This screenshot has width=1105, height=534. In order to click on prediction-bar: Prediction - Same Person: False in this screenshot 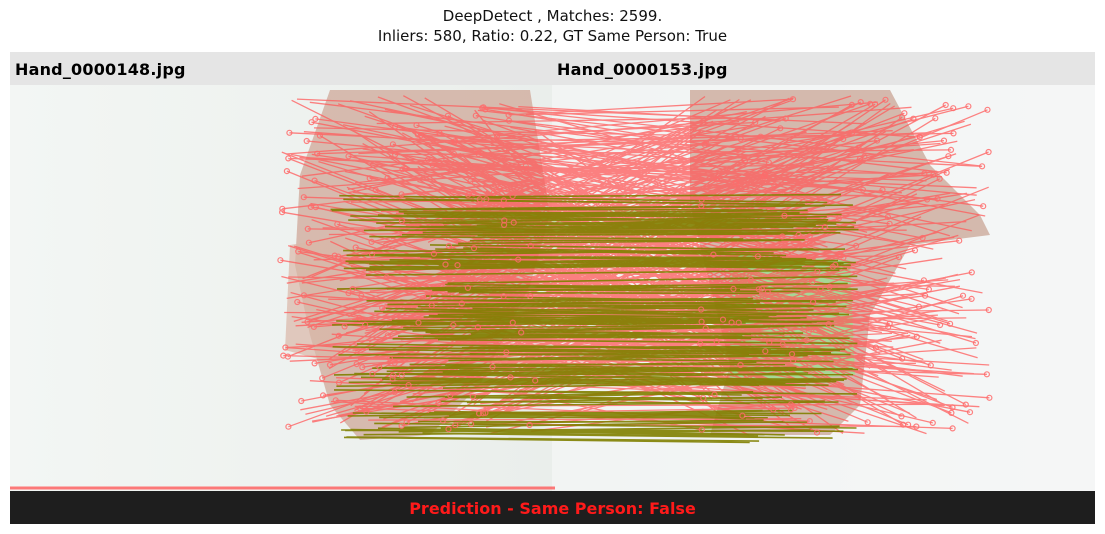, I will do `click(552, 507)`.